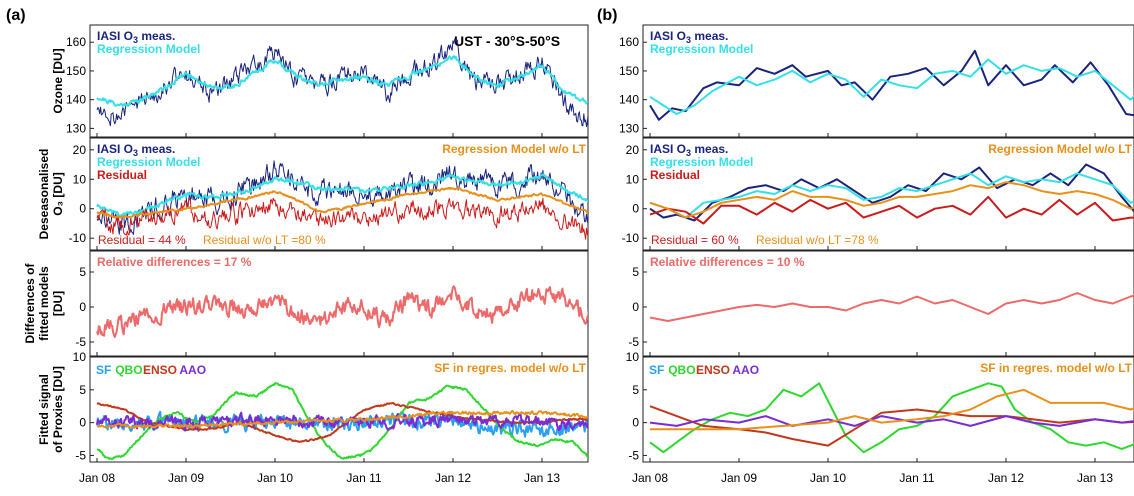  Describe the element at coordinates (635, 307) in the screenshot. I see `y-tick-label-b-2-1: 0` at that location.